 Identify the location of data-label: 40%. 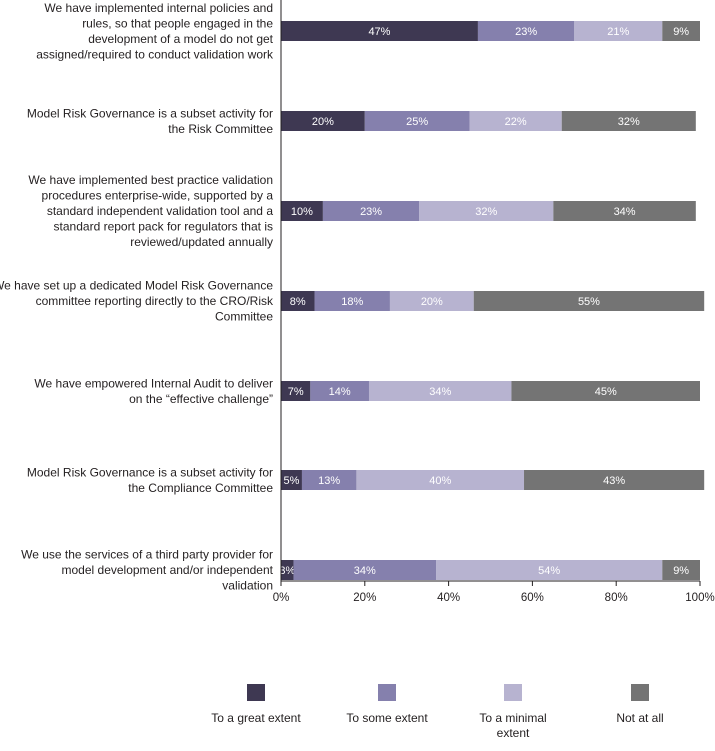
(440, 481).